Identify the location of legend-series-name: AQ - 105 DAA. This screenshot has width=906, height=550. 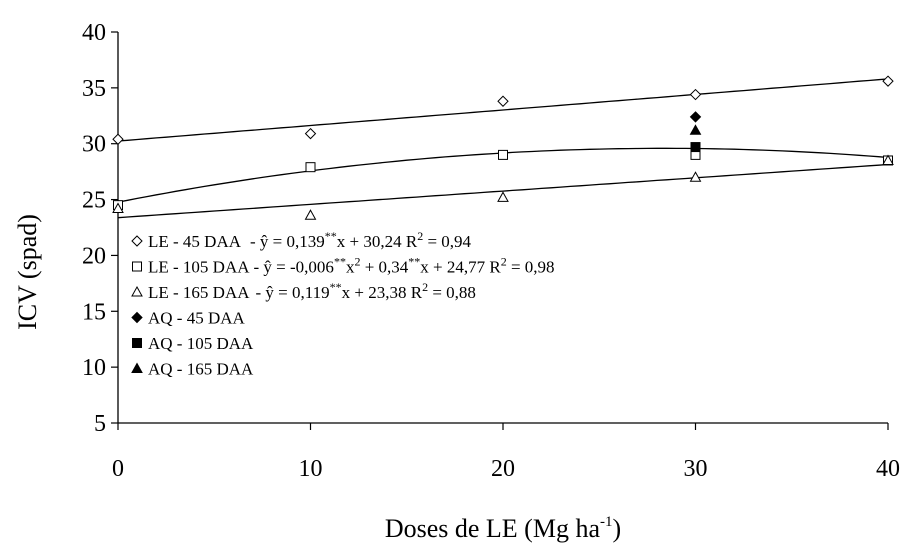
(201, 343).